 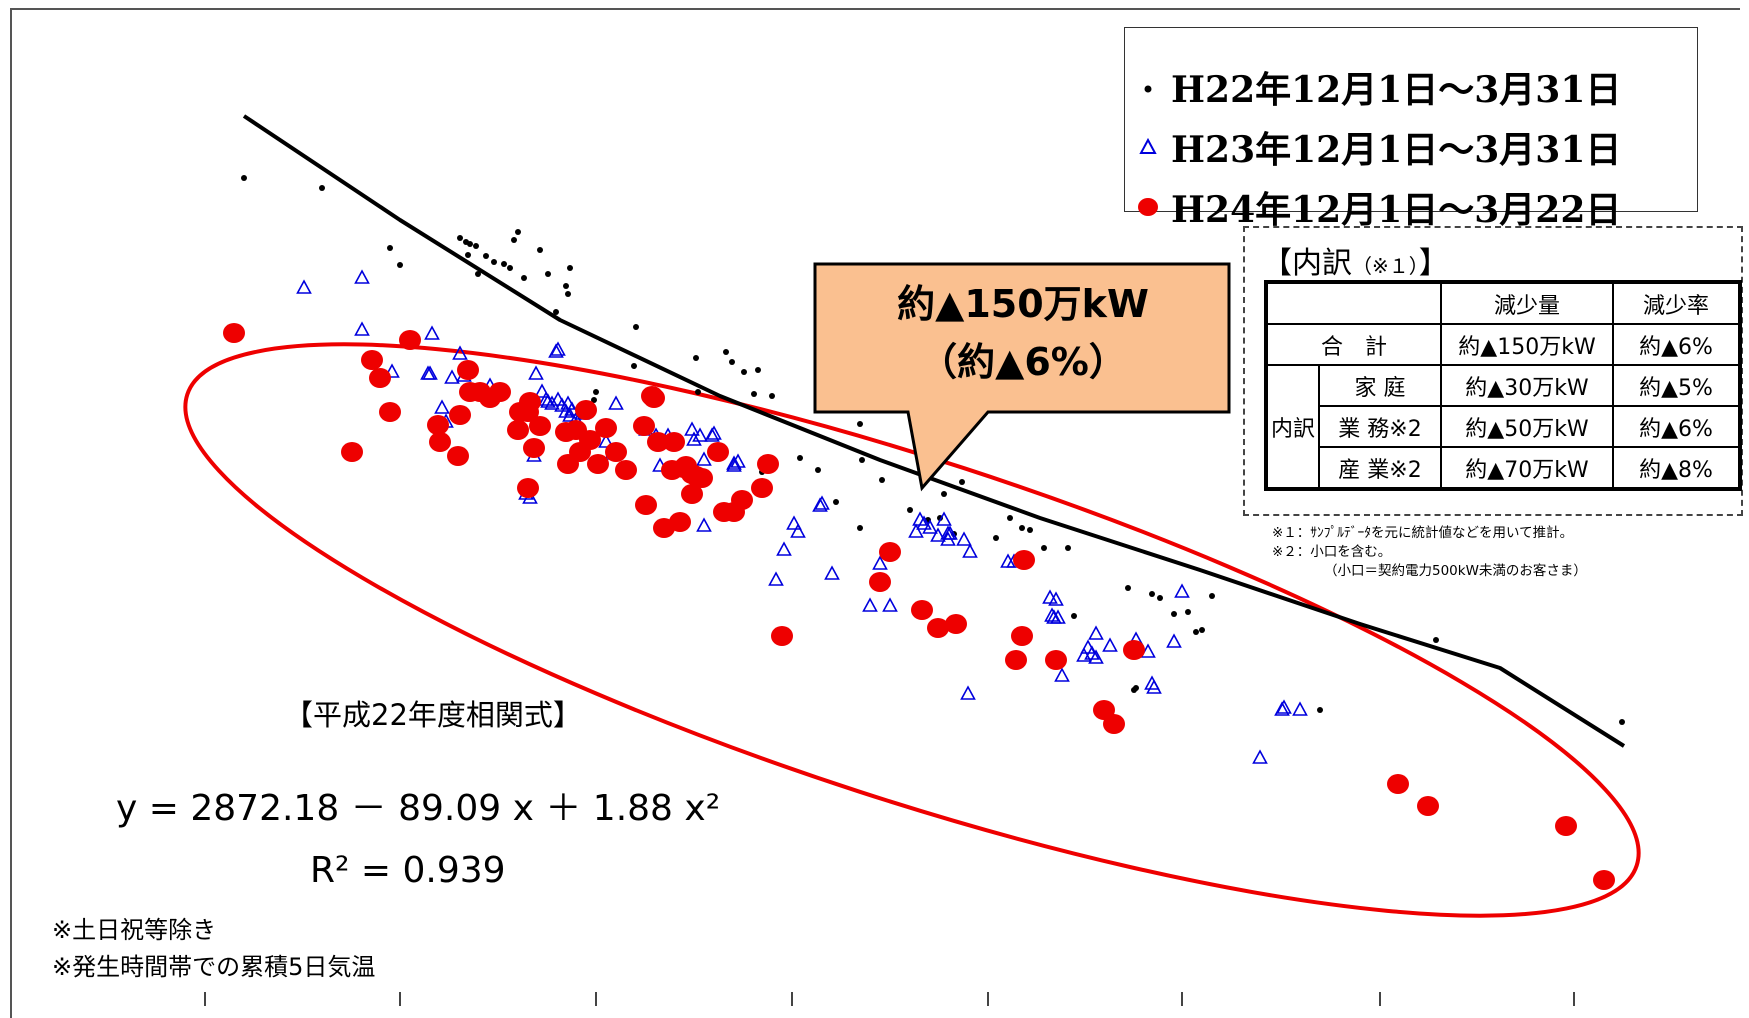 I want to click on triangle-marker-icon, so click(x=1148, y=147).